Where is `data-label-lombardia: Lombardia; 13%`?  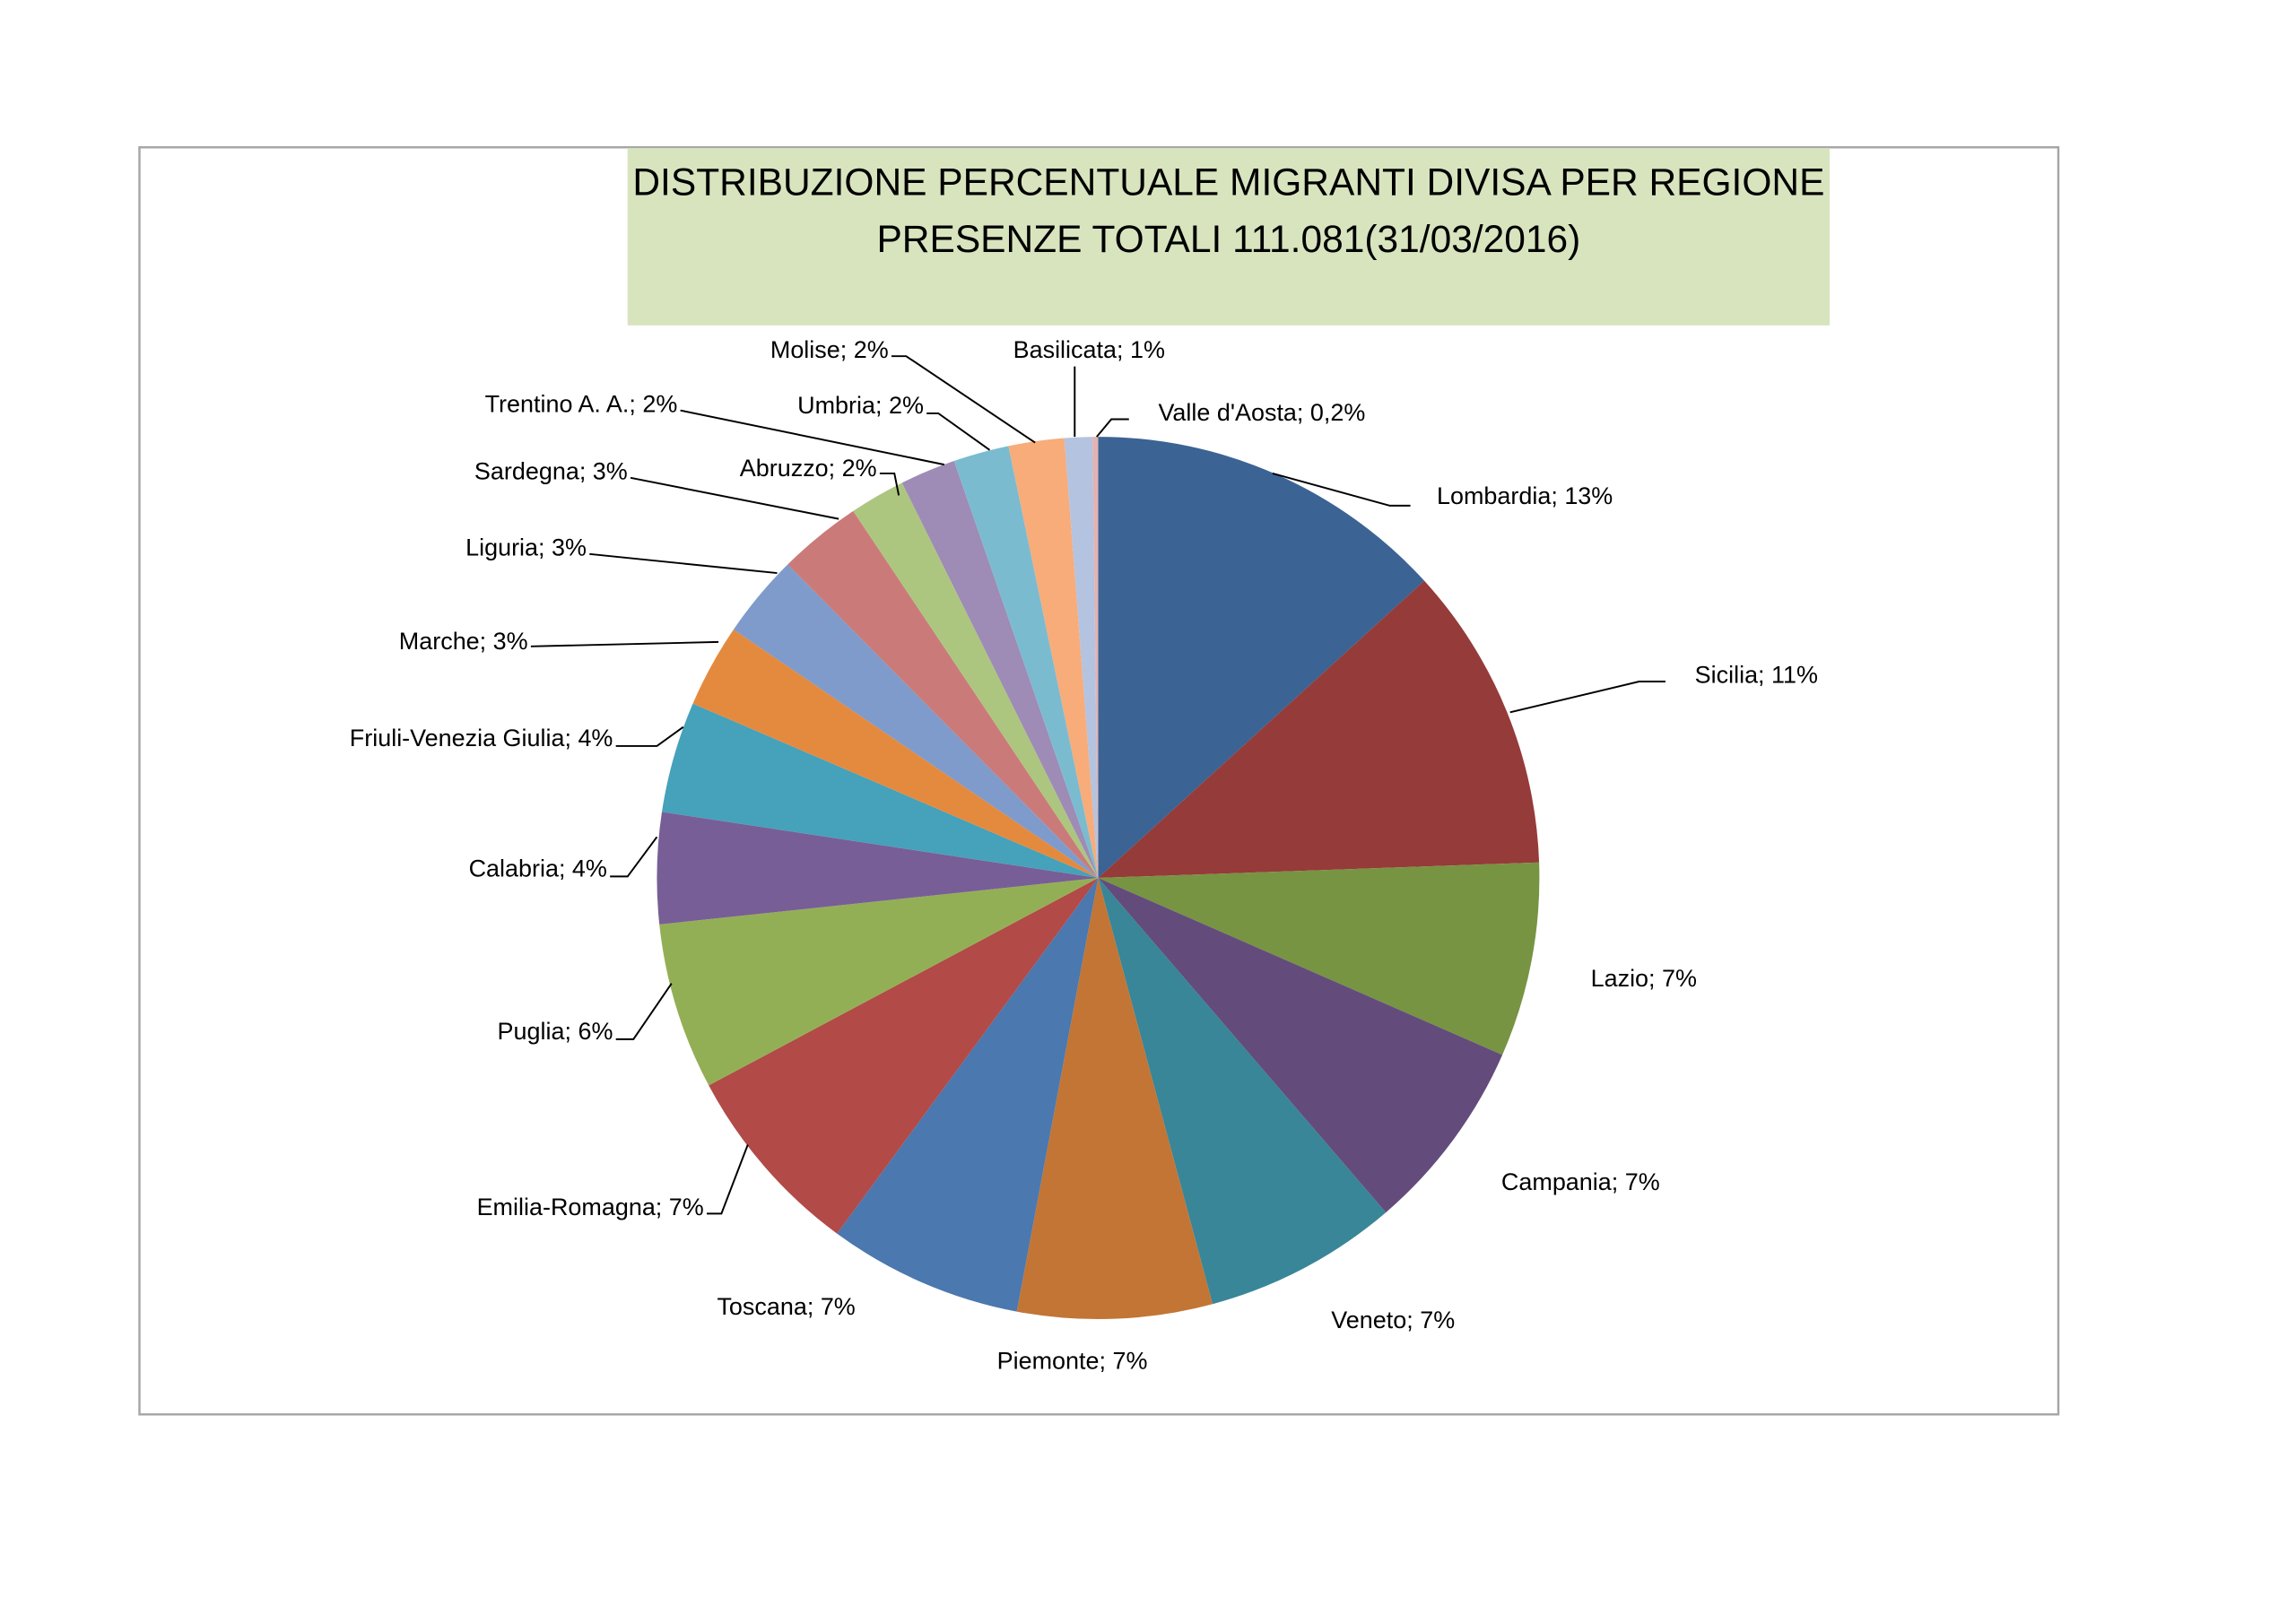
data-label-lombardia: Lombardia; 13% is located at coordinates (1525, 495).